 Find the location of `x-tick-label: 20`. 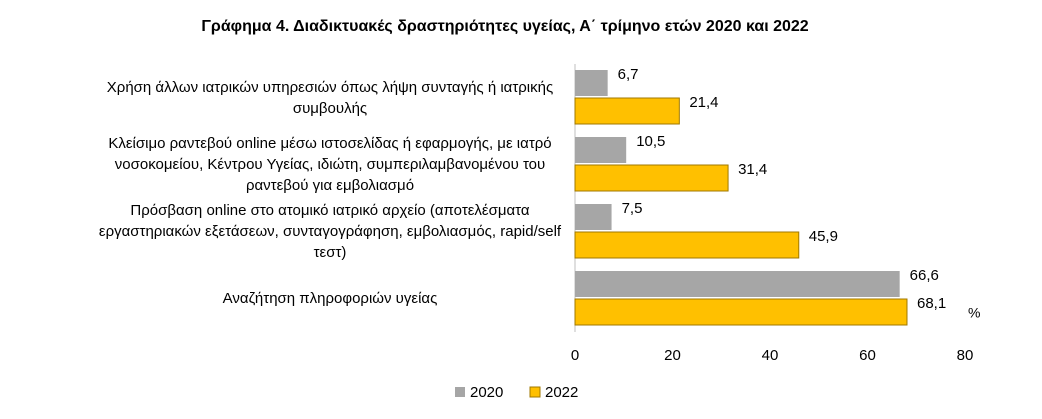

x-tick-label: 20 is located at coordinates (672, 355).